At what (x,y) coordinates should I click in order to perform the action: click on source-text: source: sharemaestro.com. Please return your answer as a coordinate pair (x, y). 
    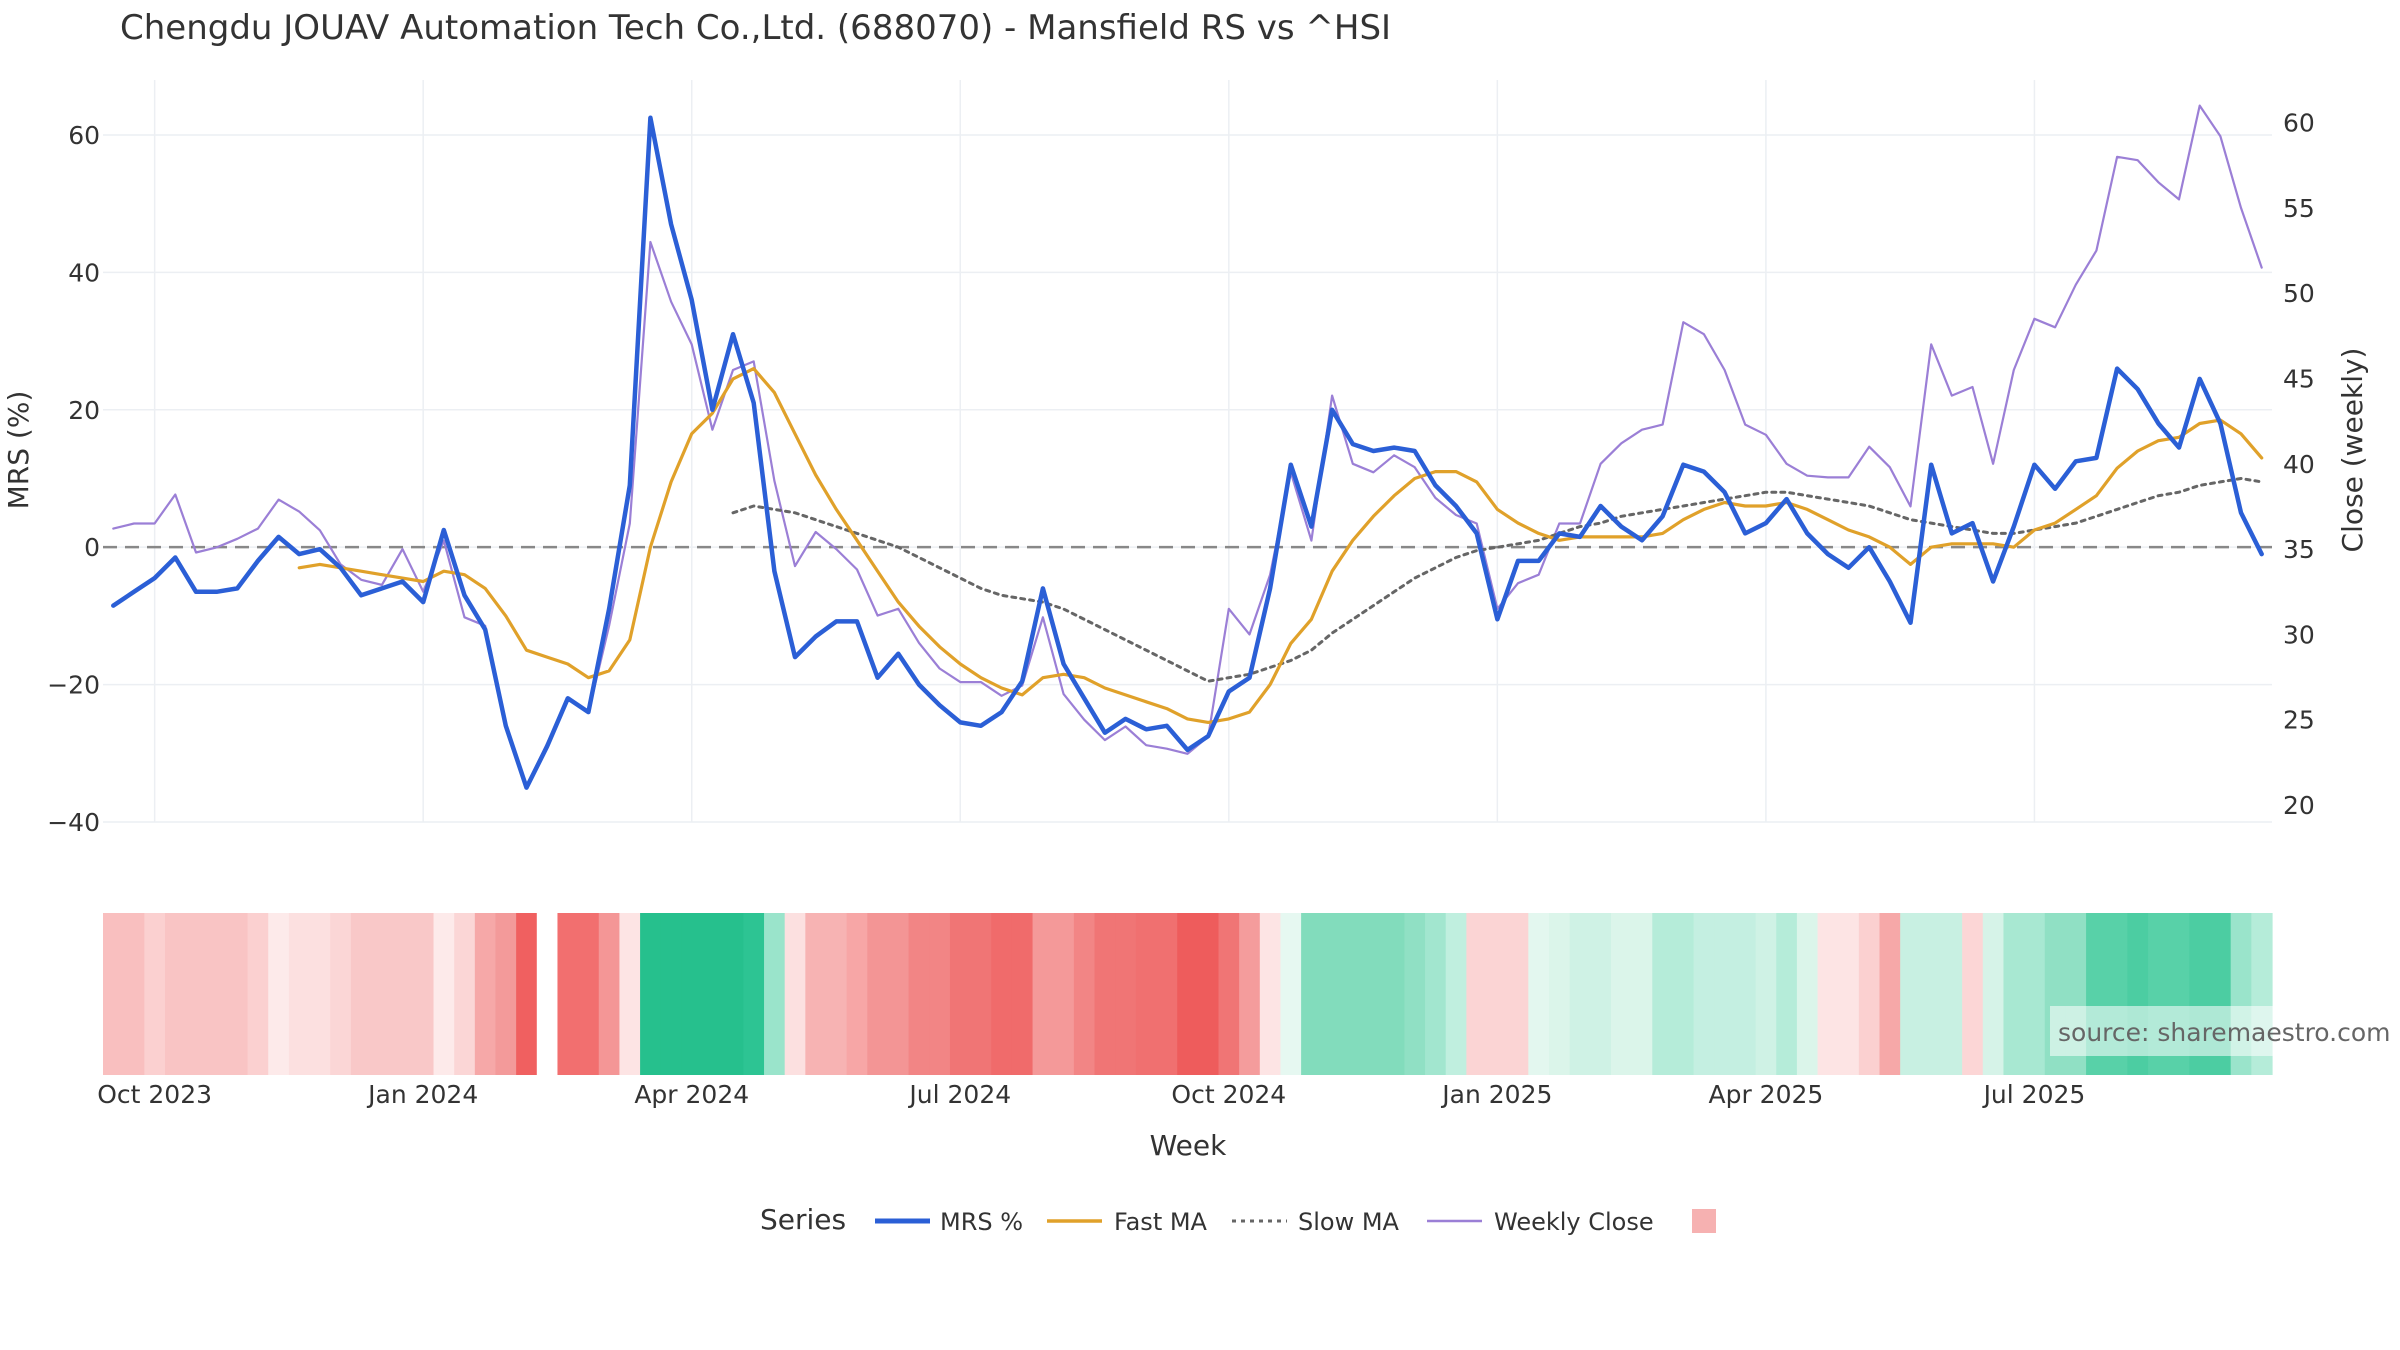
    Looking at the image, I should click on (2224, 1032).